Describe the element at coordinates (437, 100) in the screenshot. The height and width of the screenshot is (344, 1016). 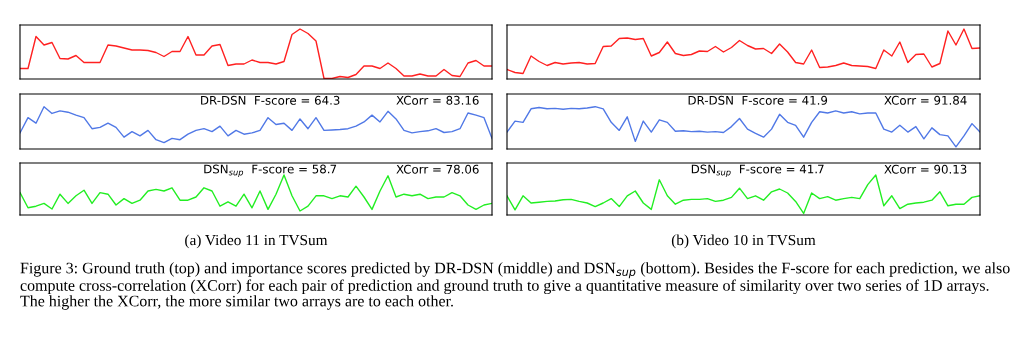
I see `text: XCorr = 83.16` at that location.